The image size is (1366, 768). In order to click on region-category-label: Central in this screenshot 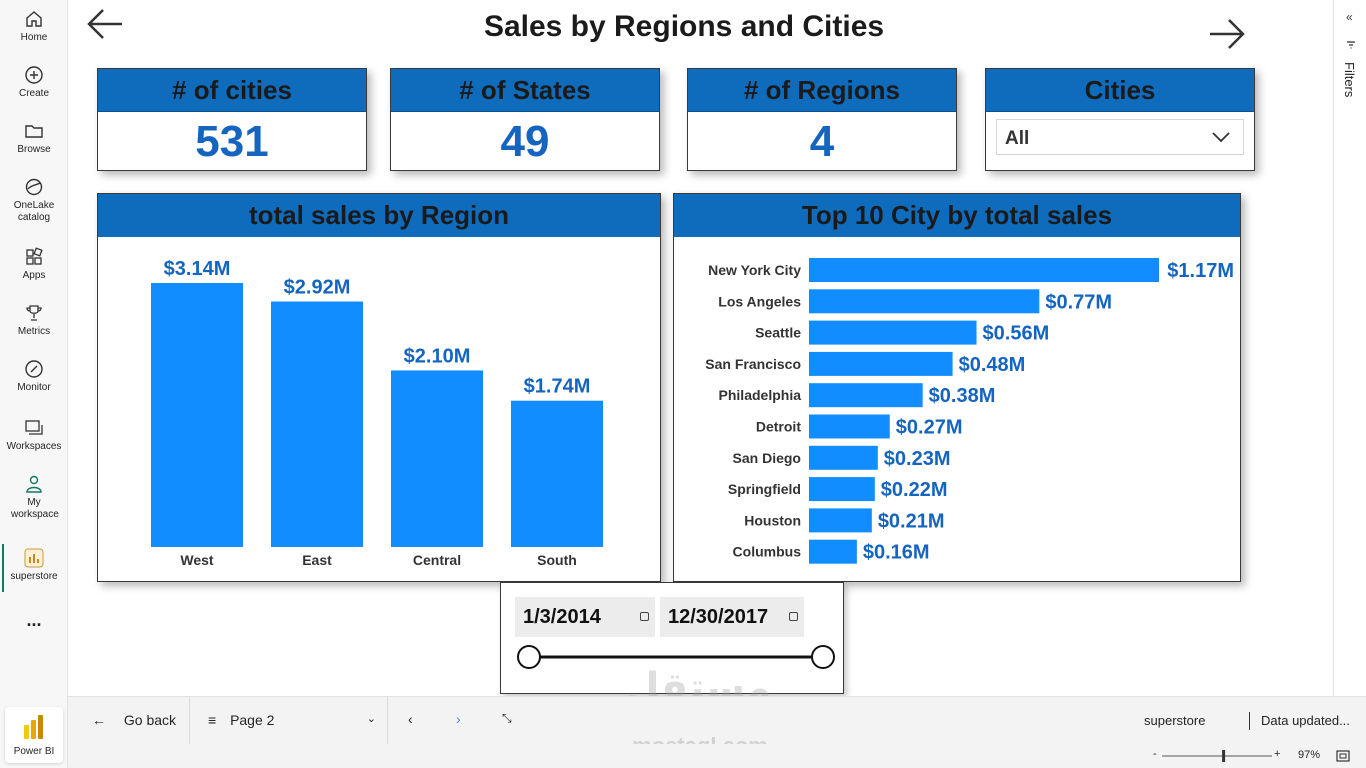, I will do `click(437, 560)`.